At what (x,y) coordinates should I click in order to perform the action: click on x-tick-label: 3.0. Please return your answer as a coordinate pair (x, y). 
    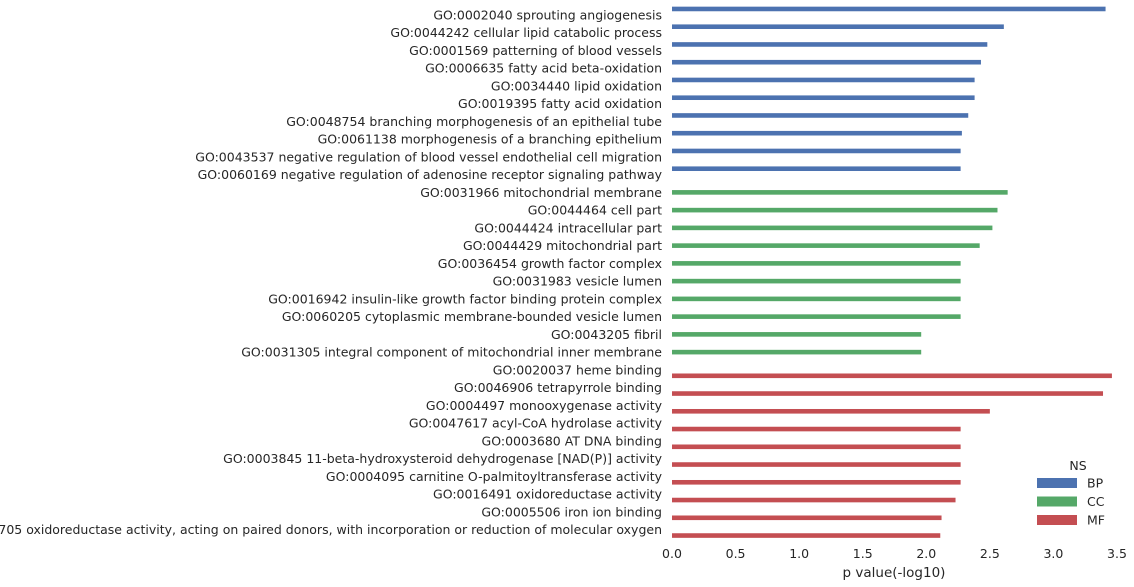
    Looking at the image, I should click on (1053, 553).